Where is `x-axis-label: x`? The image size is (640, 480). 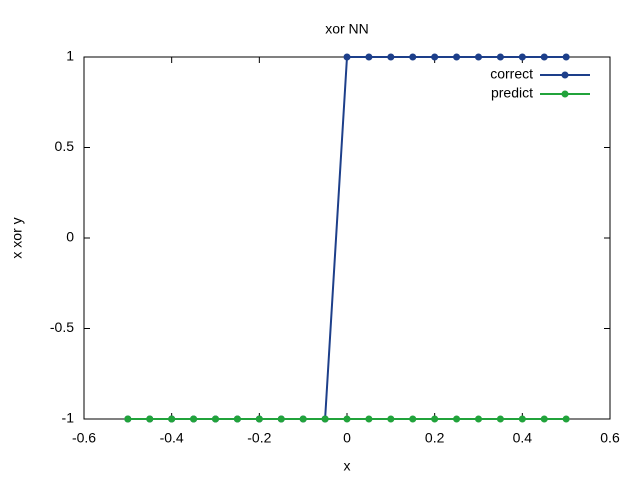
x-axis-label: x is located at coordinates (347, 466).